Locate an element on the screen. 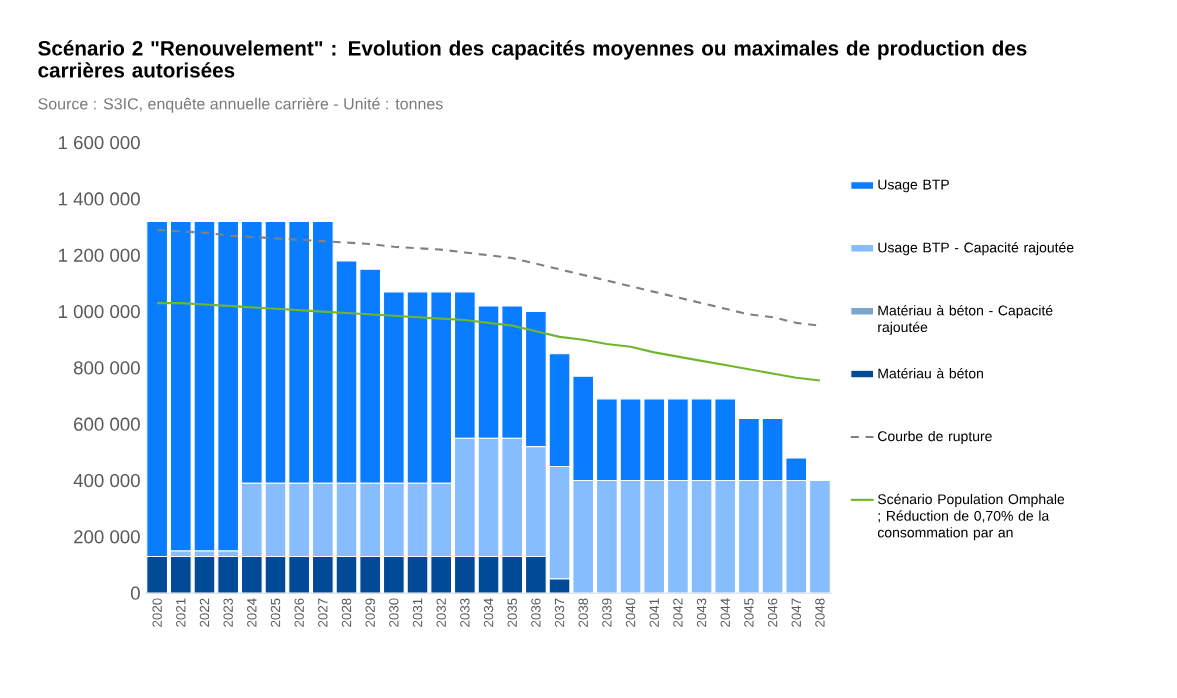 This screenshot has height=698, width=1177. x-tick-label: 2044 is located at coordinates (725, 612).